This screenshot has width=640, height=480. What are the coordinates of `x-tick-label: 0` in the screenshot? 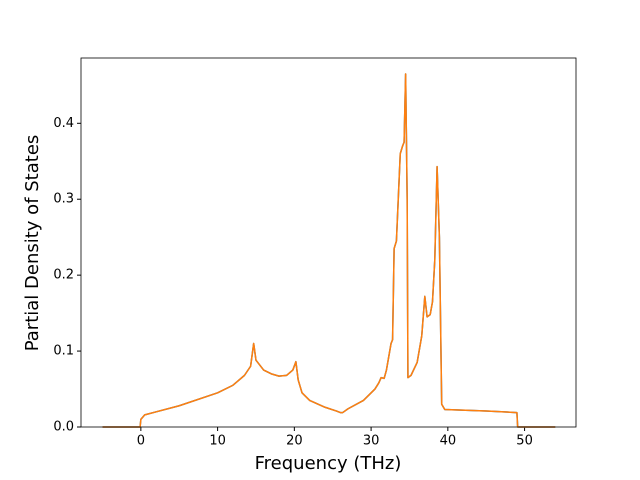 It's located at (141, 441).